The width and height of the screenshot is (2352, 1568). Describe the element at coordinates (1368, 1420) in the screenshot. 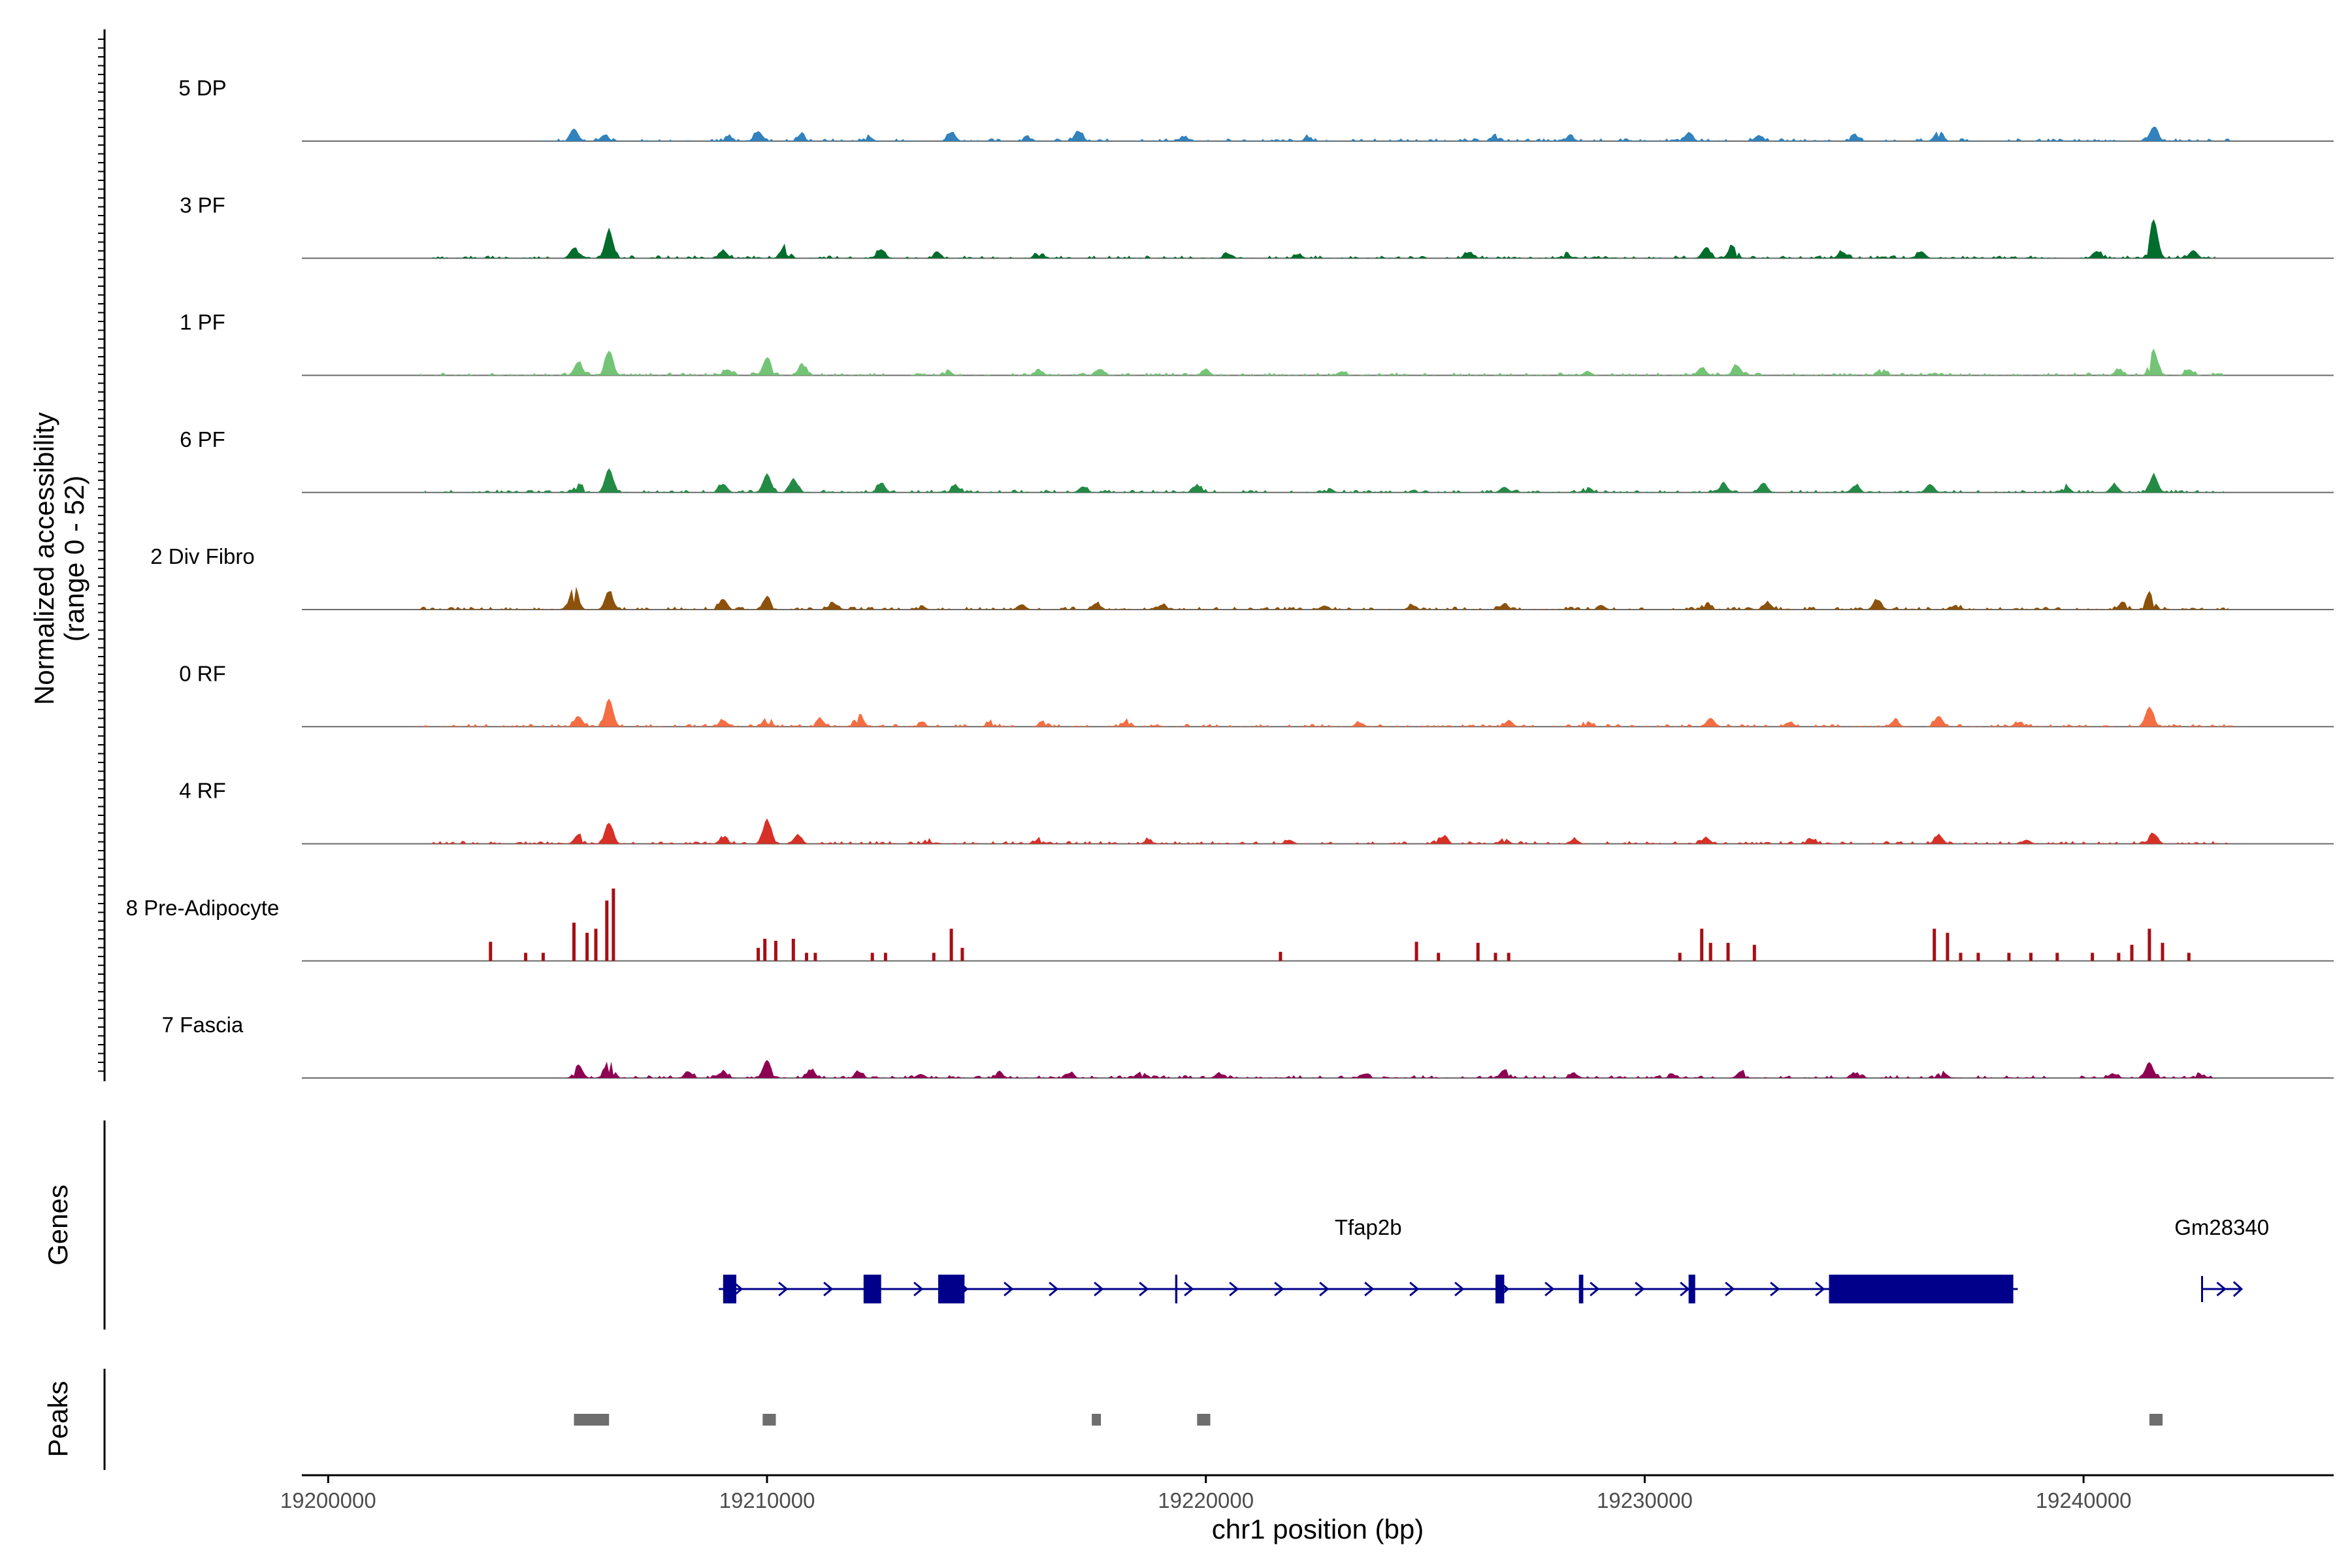

I see `peaks-track` at that location.